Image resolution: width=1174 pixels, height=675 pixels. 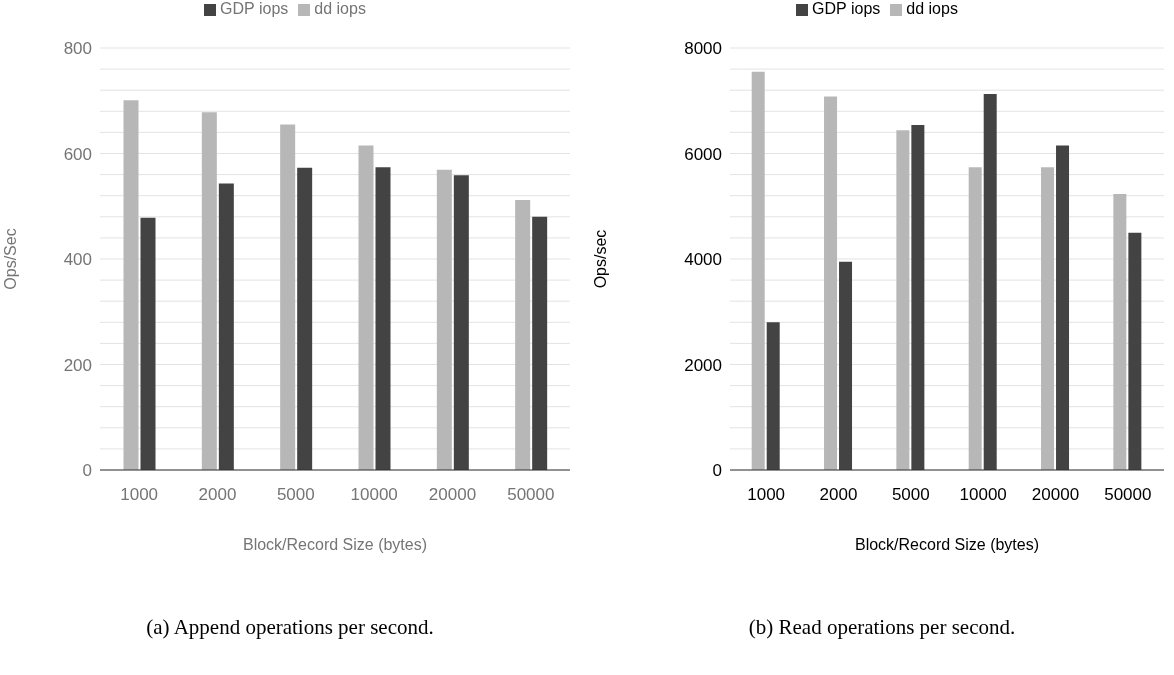 What do you see at coordinates (290, 627) in the screenshot?
I see `text: (a) Append operations per second.` at bounding box center [290, 627].